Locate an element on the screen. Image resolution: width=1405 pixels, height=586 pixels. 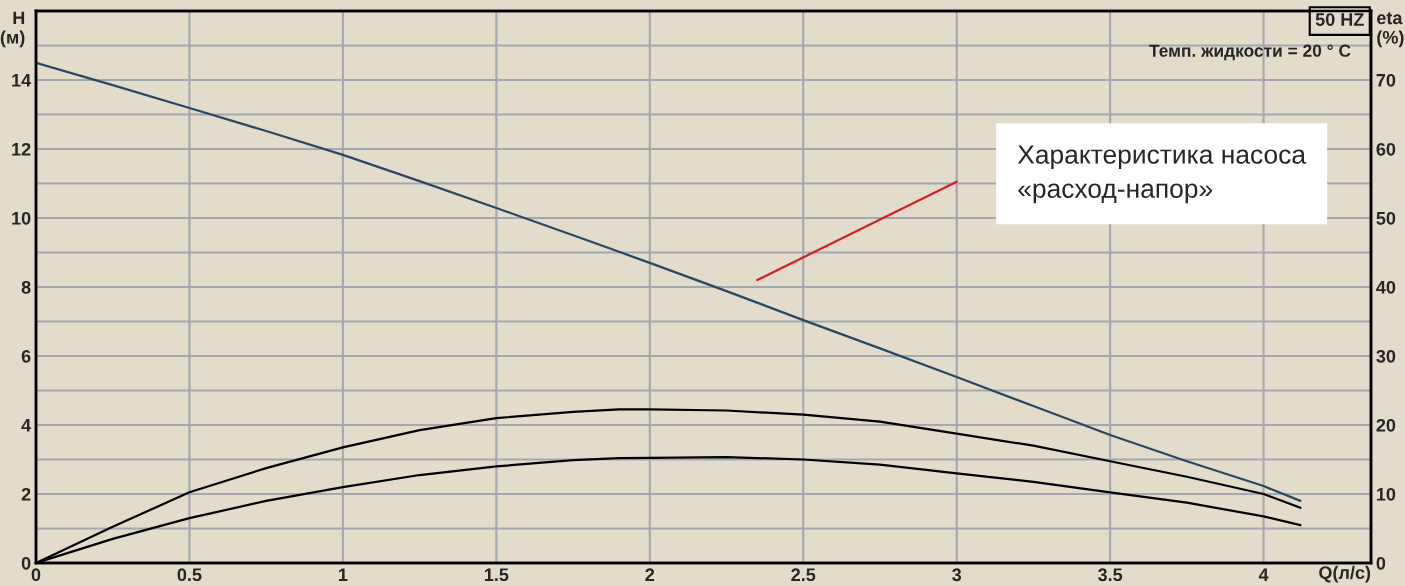
y2-tick-label: 40 is located at coordinates (1386, 287).